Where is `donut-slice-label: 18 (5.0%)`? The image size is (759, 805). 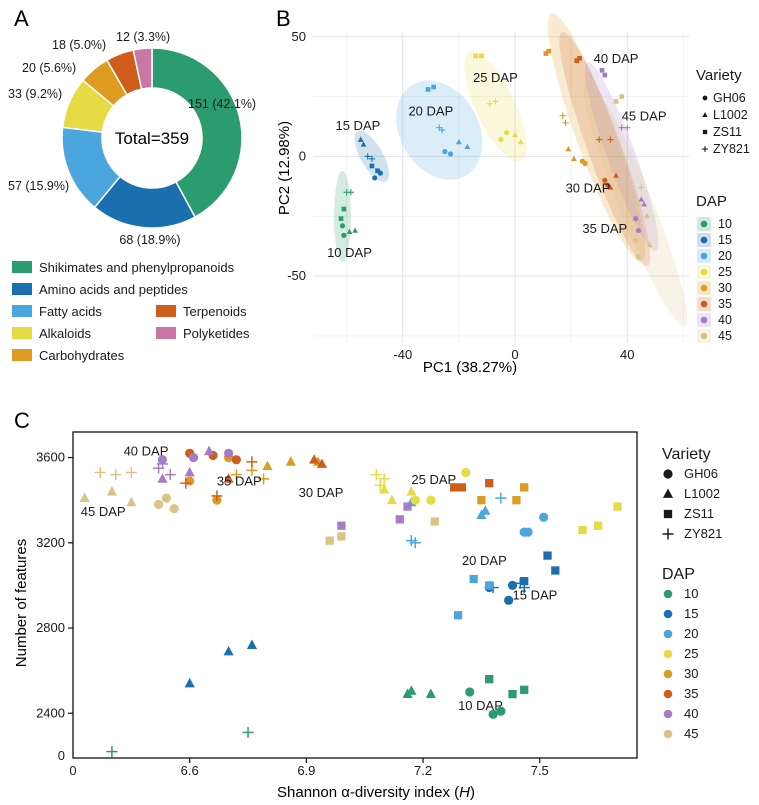 donut-slice-label: 18 (5.0%) is located at coordinates (79, 45).